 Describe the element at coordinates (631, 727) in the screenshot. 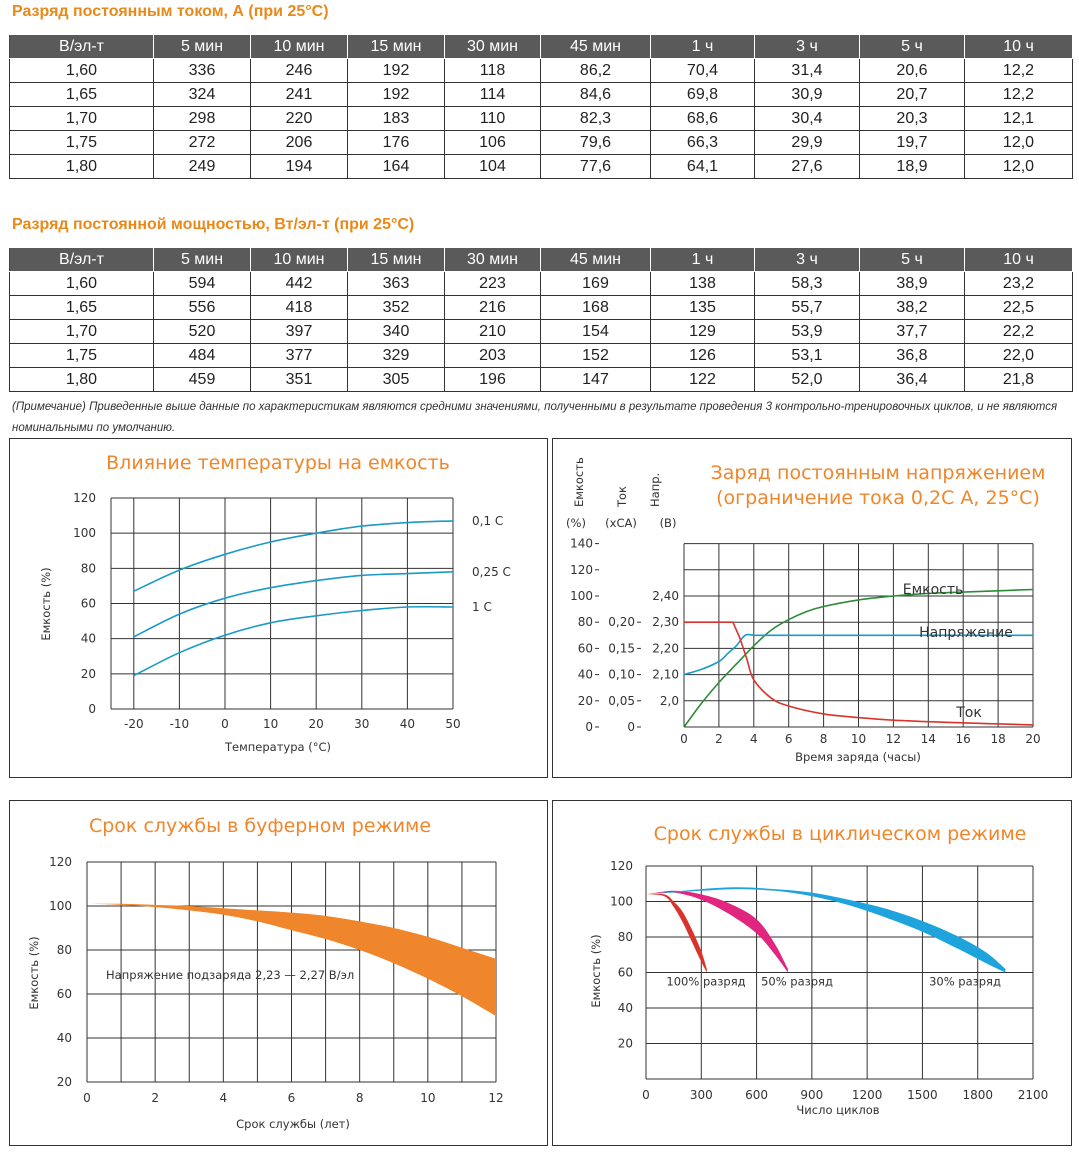

I see `y-current-tick: 0` at that location.